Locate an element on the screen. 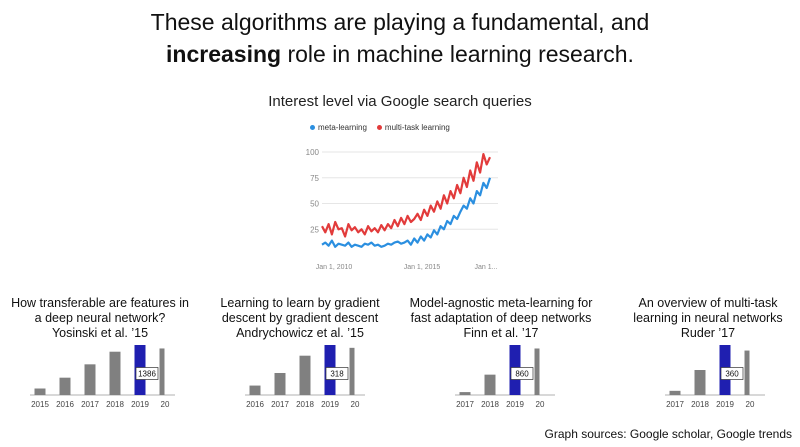  legend-item-meta-learning: meta-learning is located at coordinates (338, 127).